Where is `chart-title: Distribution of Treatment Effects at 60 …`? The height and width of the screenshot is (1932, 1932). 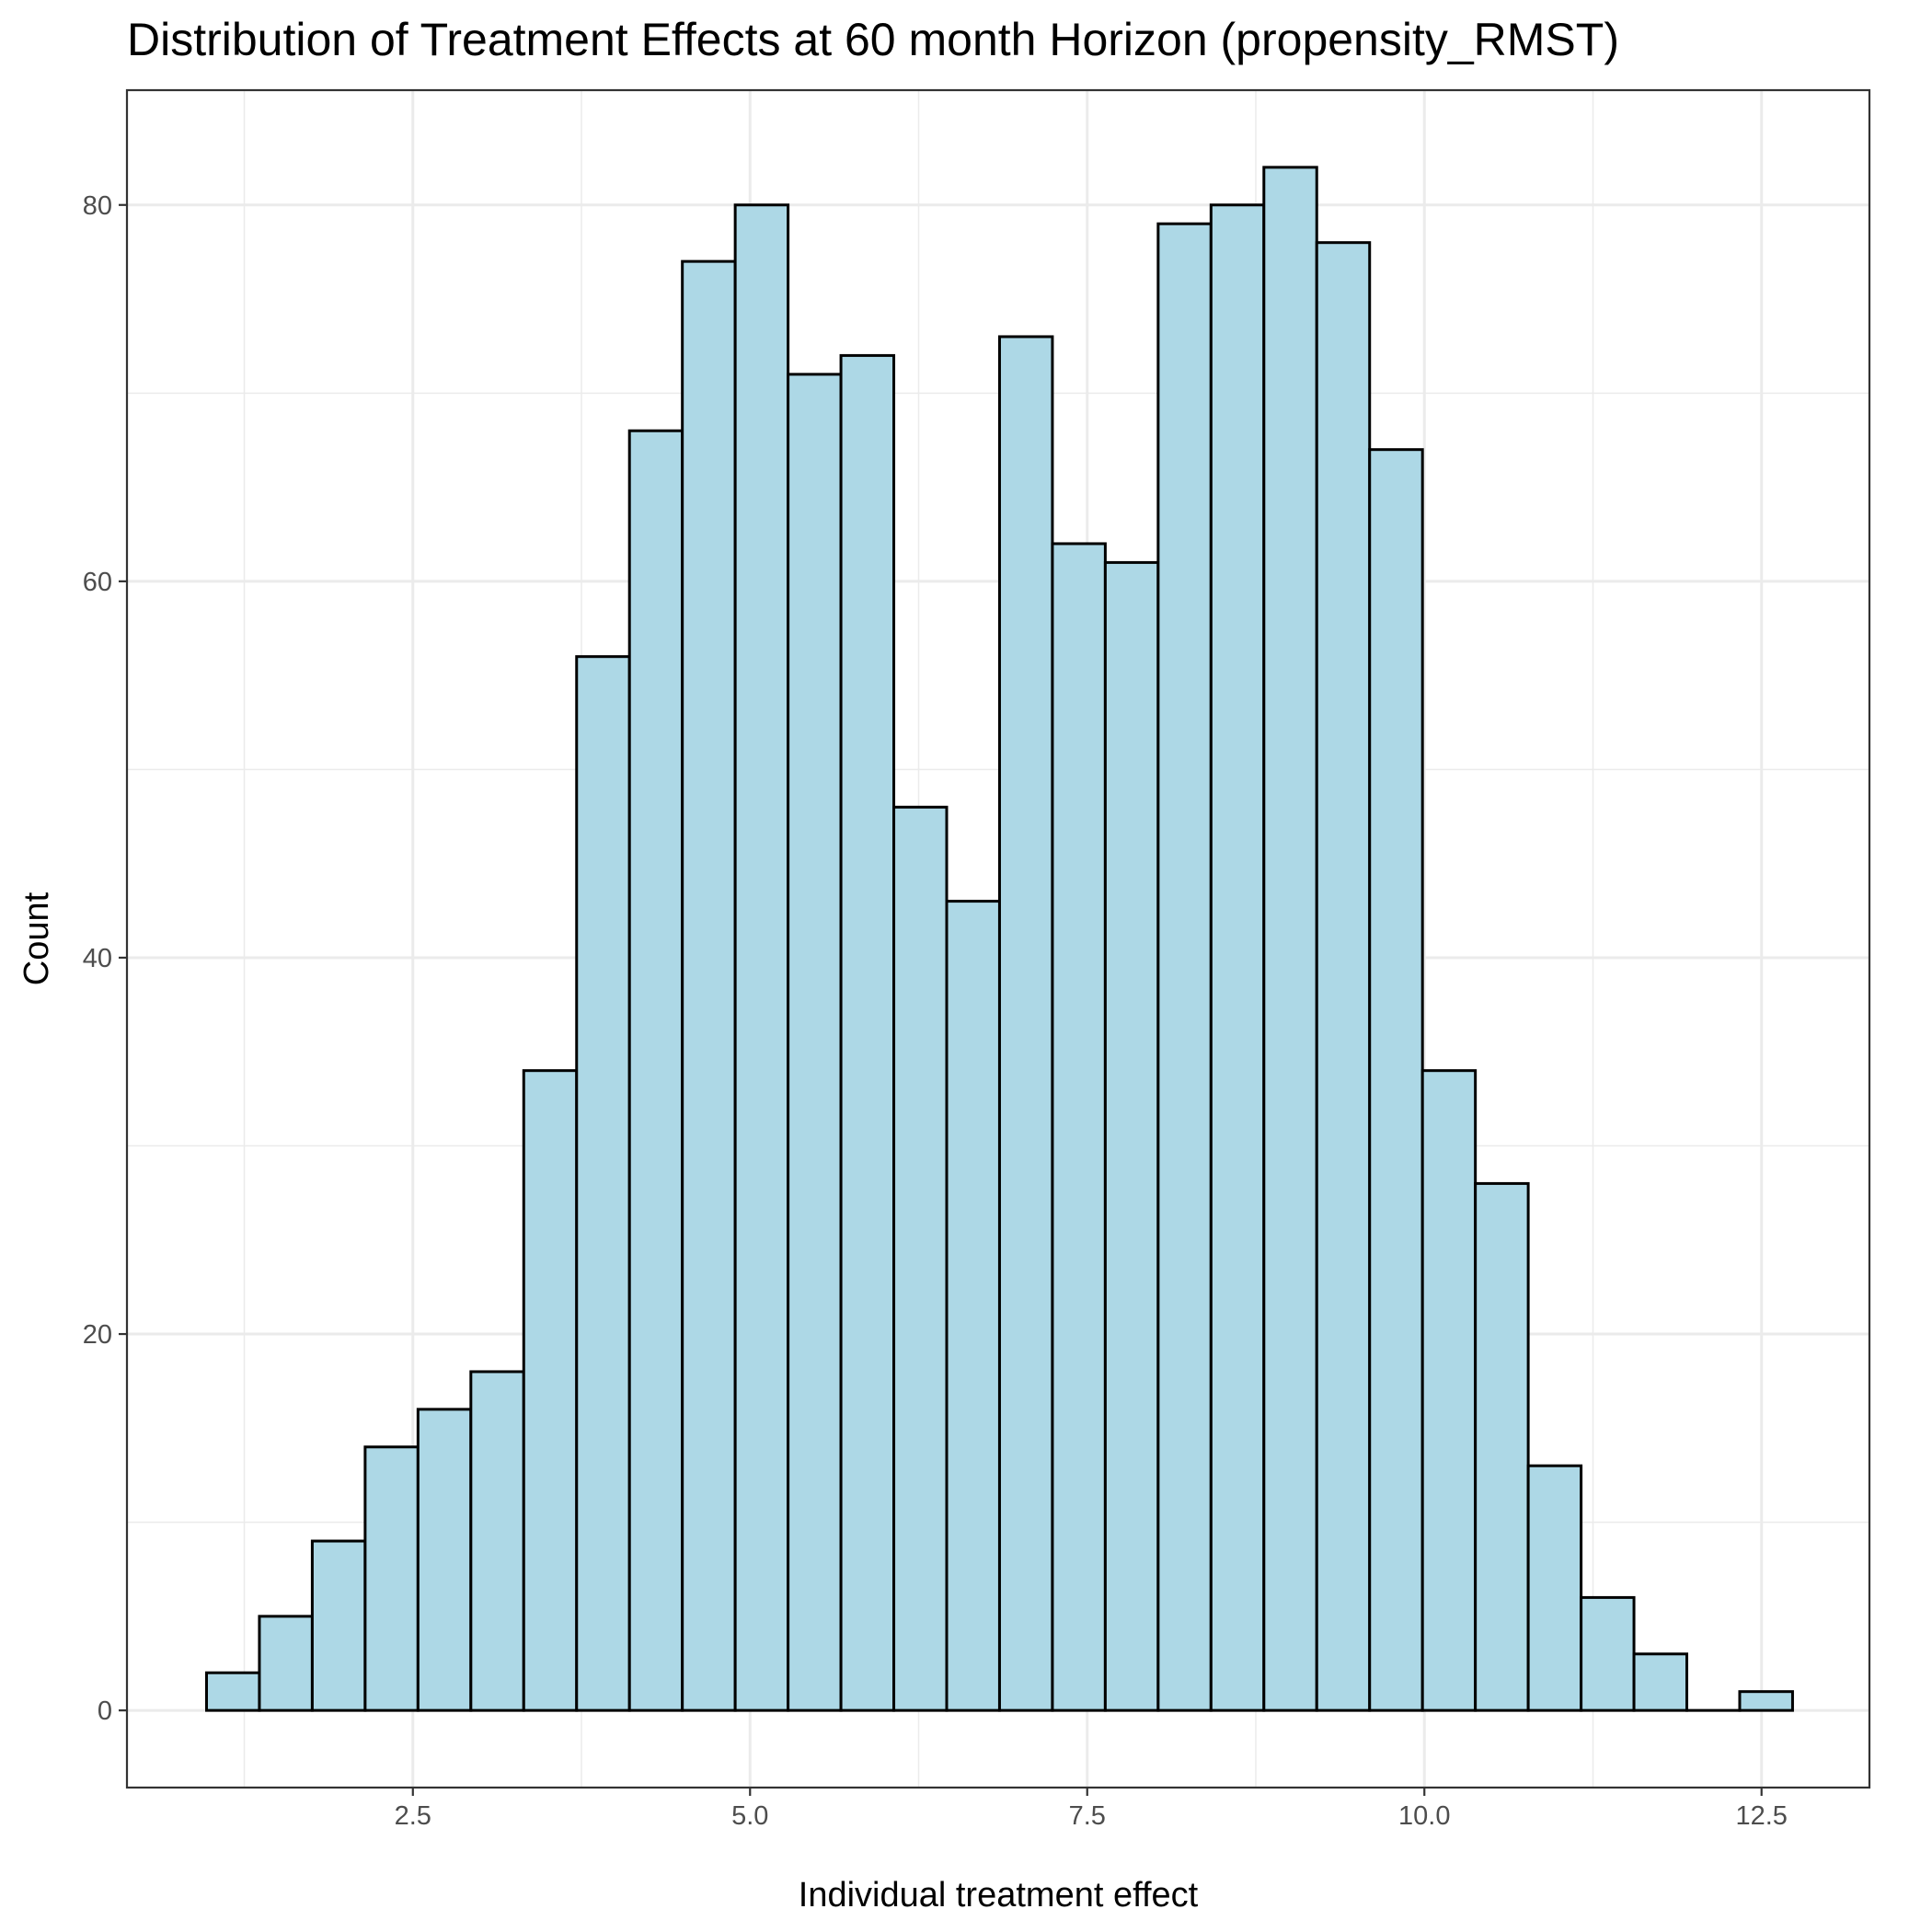 chart-title: Distribution of Treatment Effects at 60 … is located at coordinates (873, 39).